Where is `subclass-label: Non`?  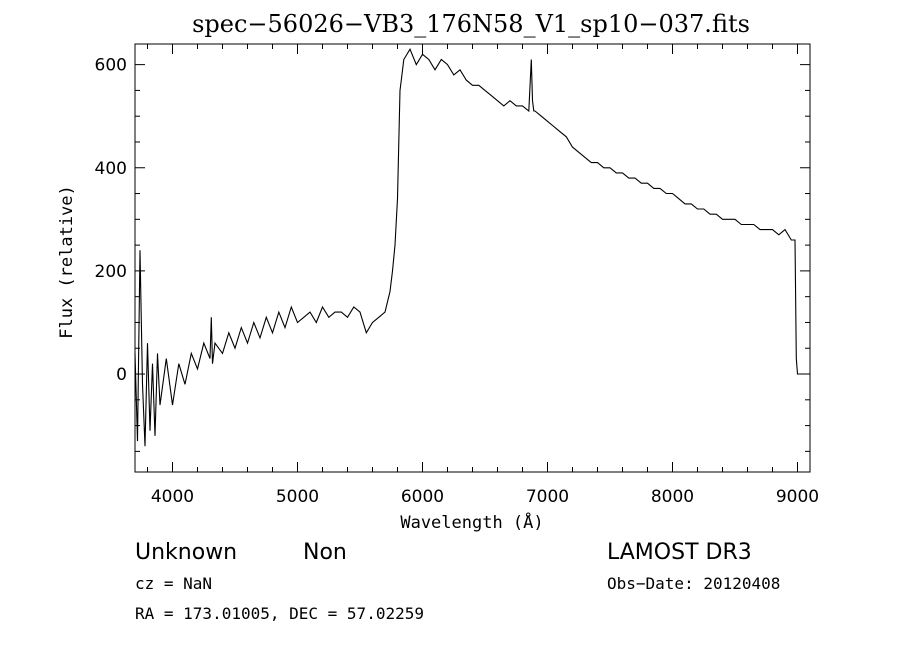 subclass-label: Non is located at coordinates (325, 552).